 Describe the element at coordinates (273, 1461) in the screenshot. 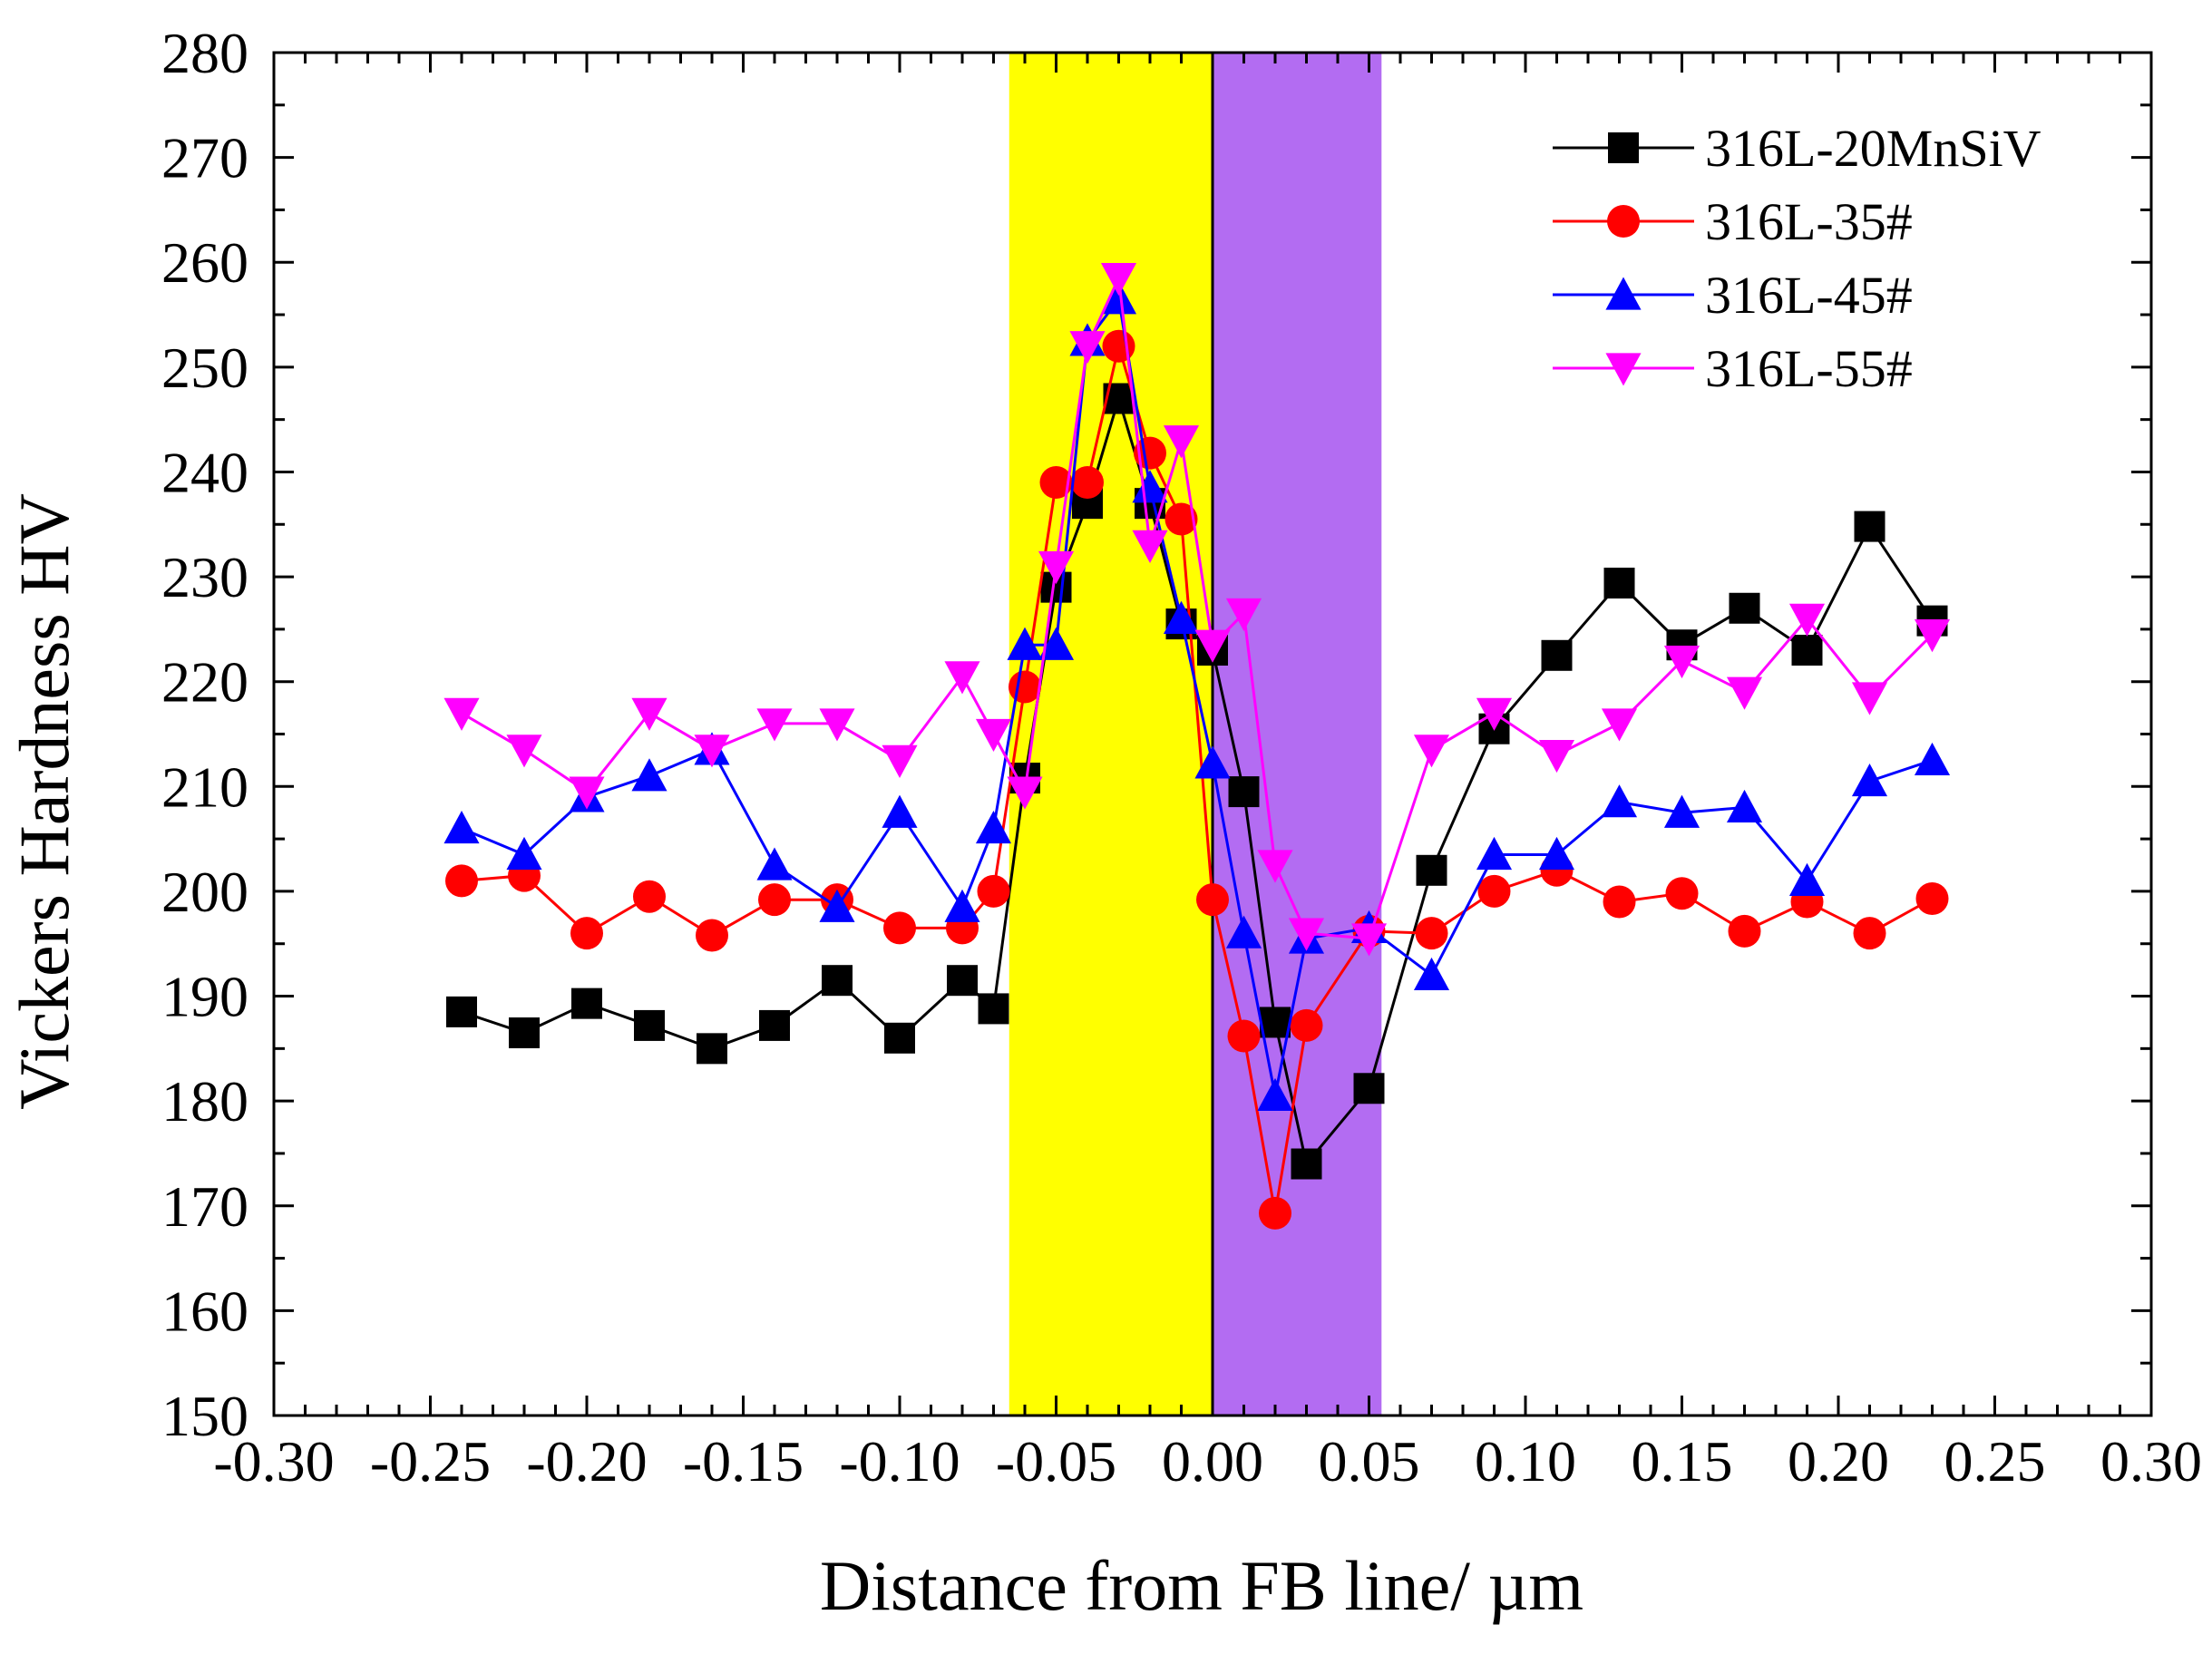

I see `x-tick-label: -0.30` at that location.